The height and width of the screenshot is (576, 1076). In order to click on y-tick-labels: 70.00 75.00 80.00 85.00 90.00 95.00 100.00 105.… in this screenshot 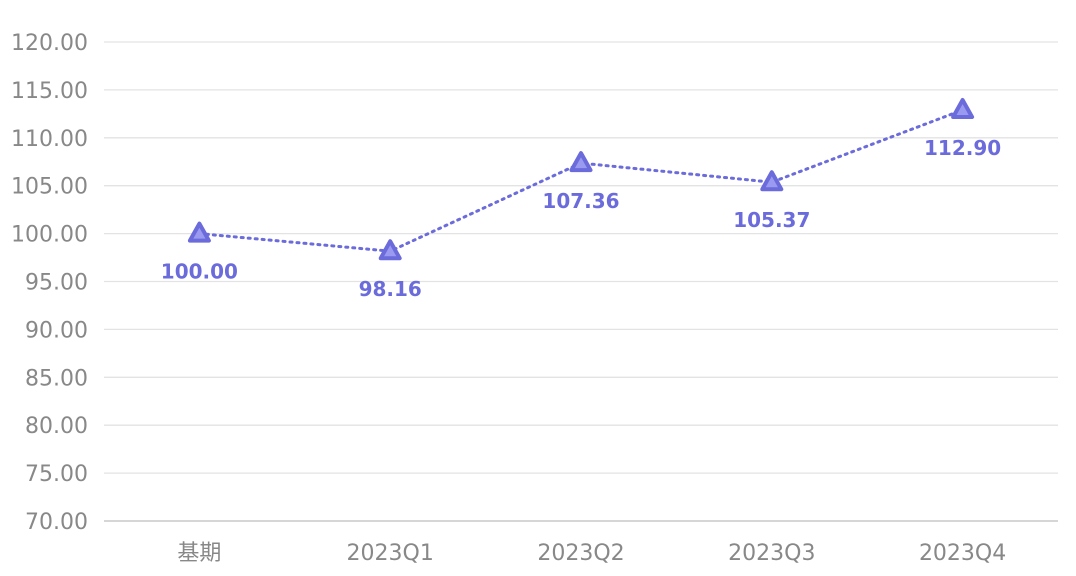, I will do `click(49, 283)`.